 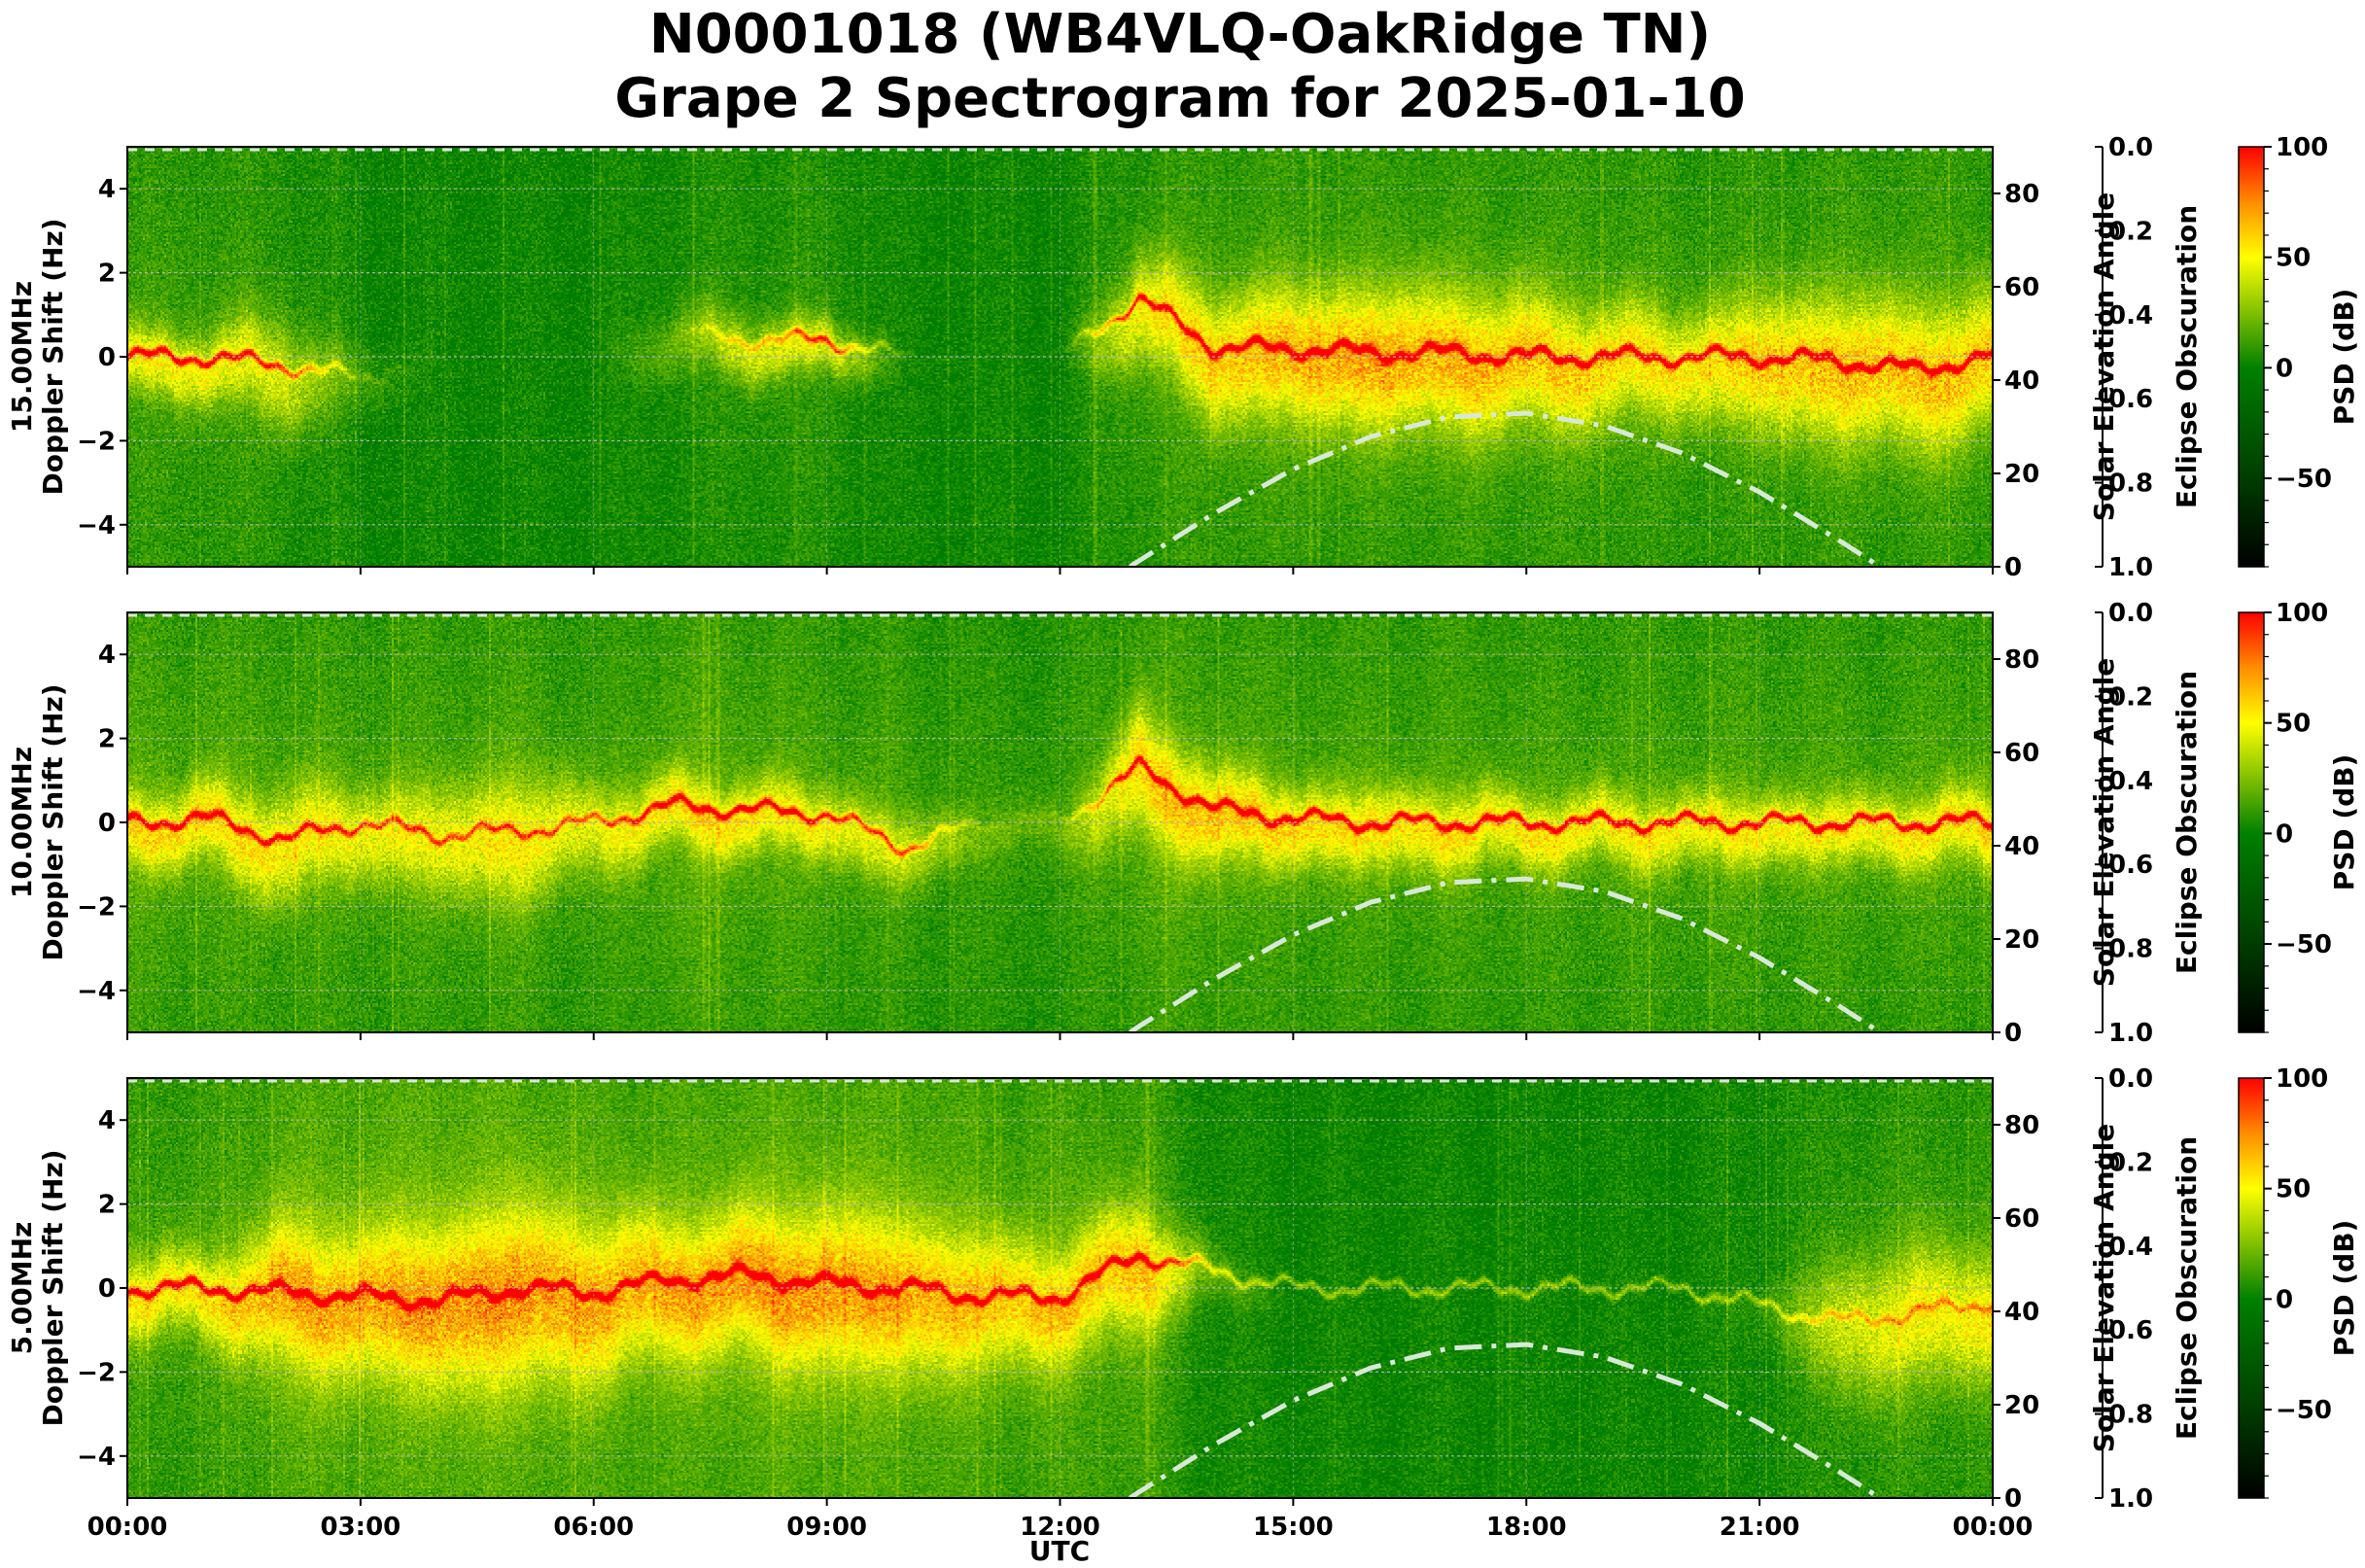 What do you see at coordinates (1060, 1527) in the screenshot?
I see `x-tick-label: 12:00` at bounding box center [1060, 1527].